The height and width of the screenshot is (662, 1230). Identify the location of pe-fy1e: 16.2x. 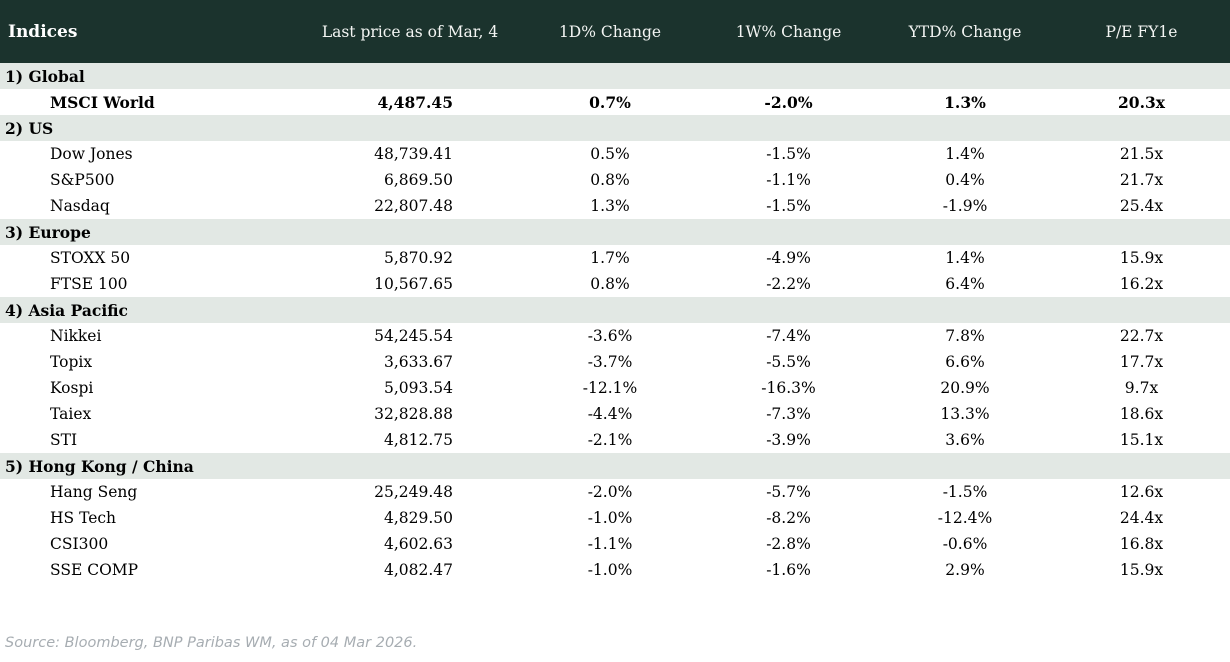
(1141, 284).